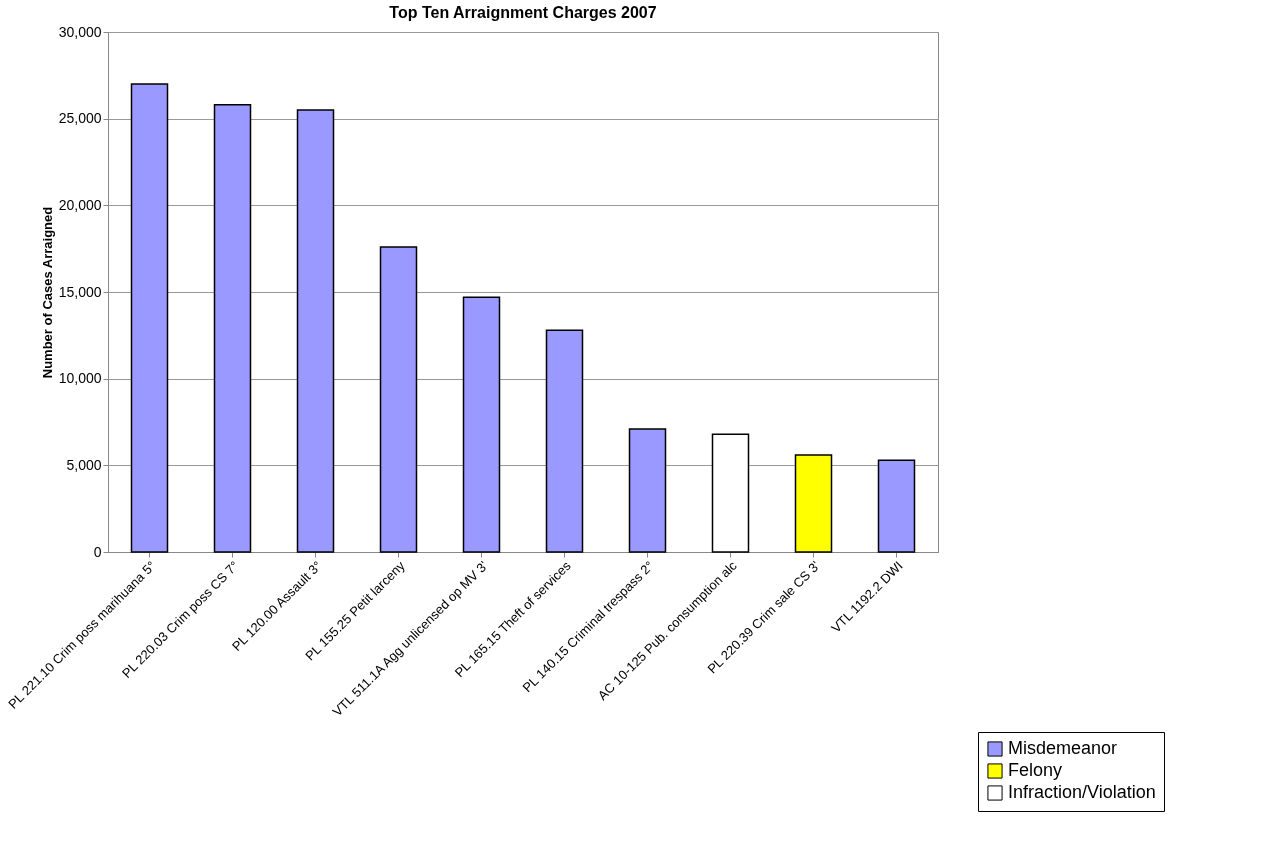 The width and height of the screenshot is (1286, 867). I want to click on legend-label: Felony, so click(1035, 770).